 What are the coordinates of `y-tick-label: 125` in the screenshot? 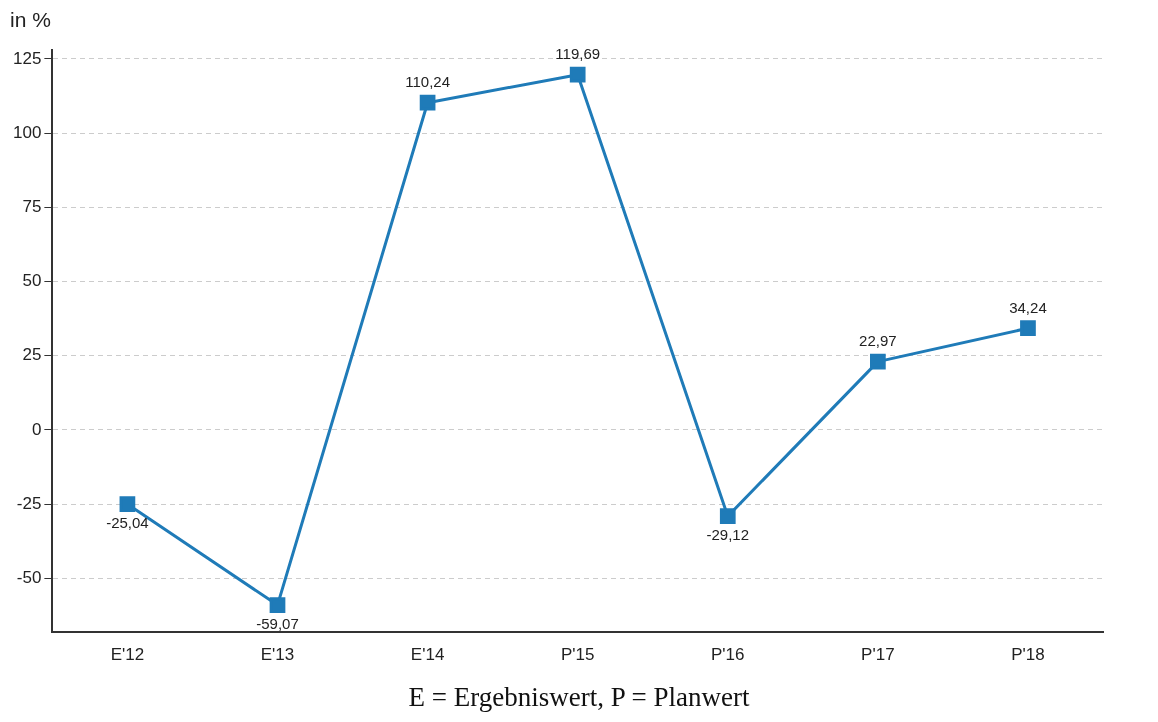 It's located at (27, 58).